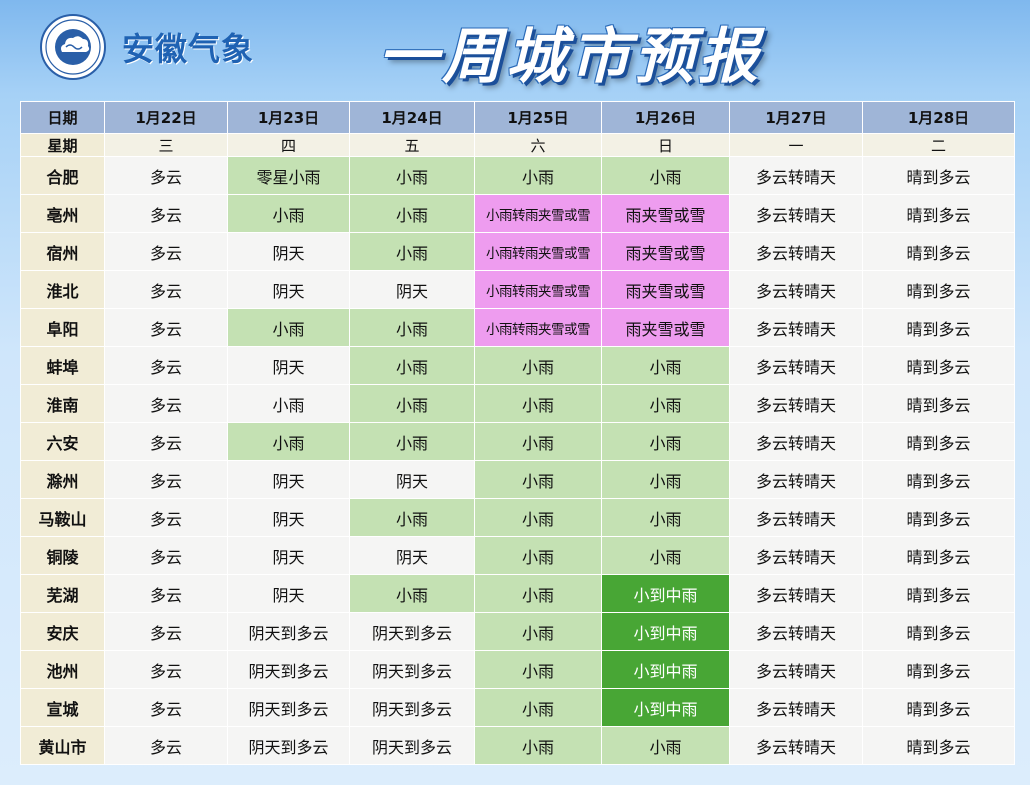 The width and height of the screenshot is (1030, 785). What do you see at coordinates (62, 289) in the screenshot?
I see `city-name: 淮北` at bounding box center [62, 289].